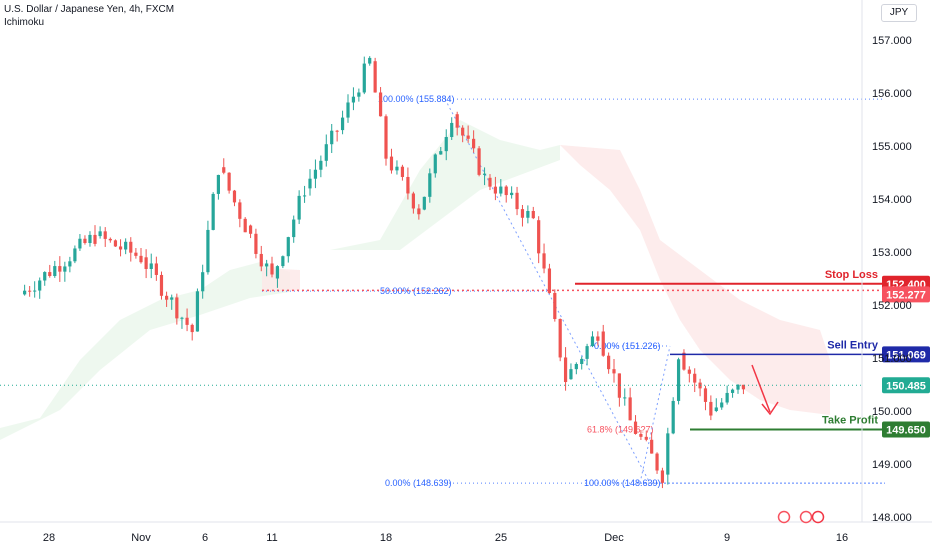  Describe the element at coordinates (899, 13) in the screenshot. I see `currency-button: JPY` at that location.